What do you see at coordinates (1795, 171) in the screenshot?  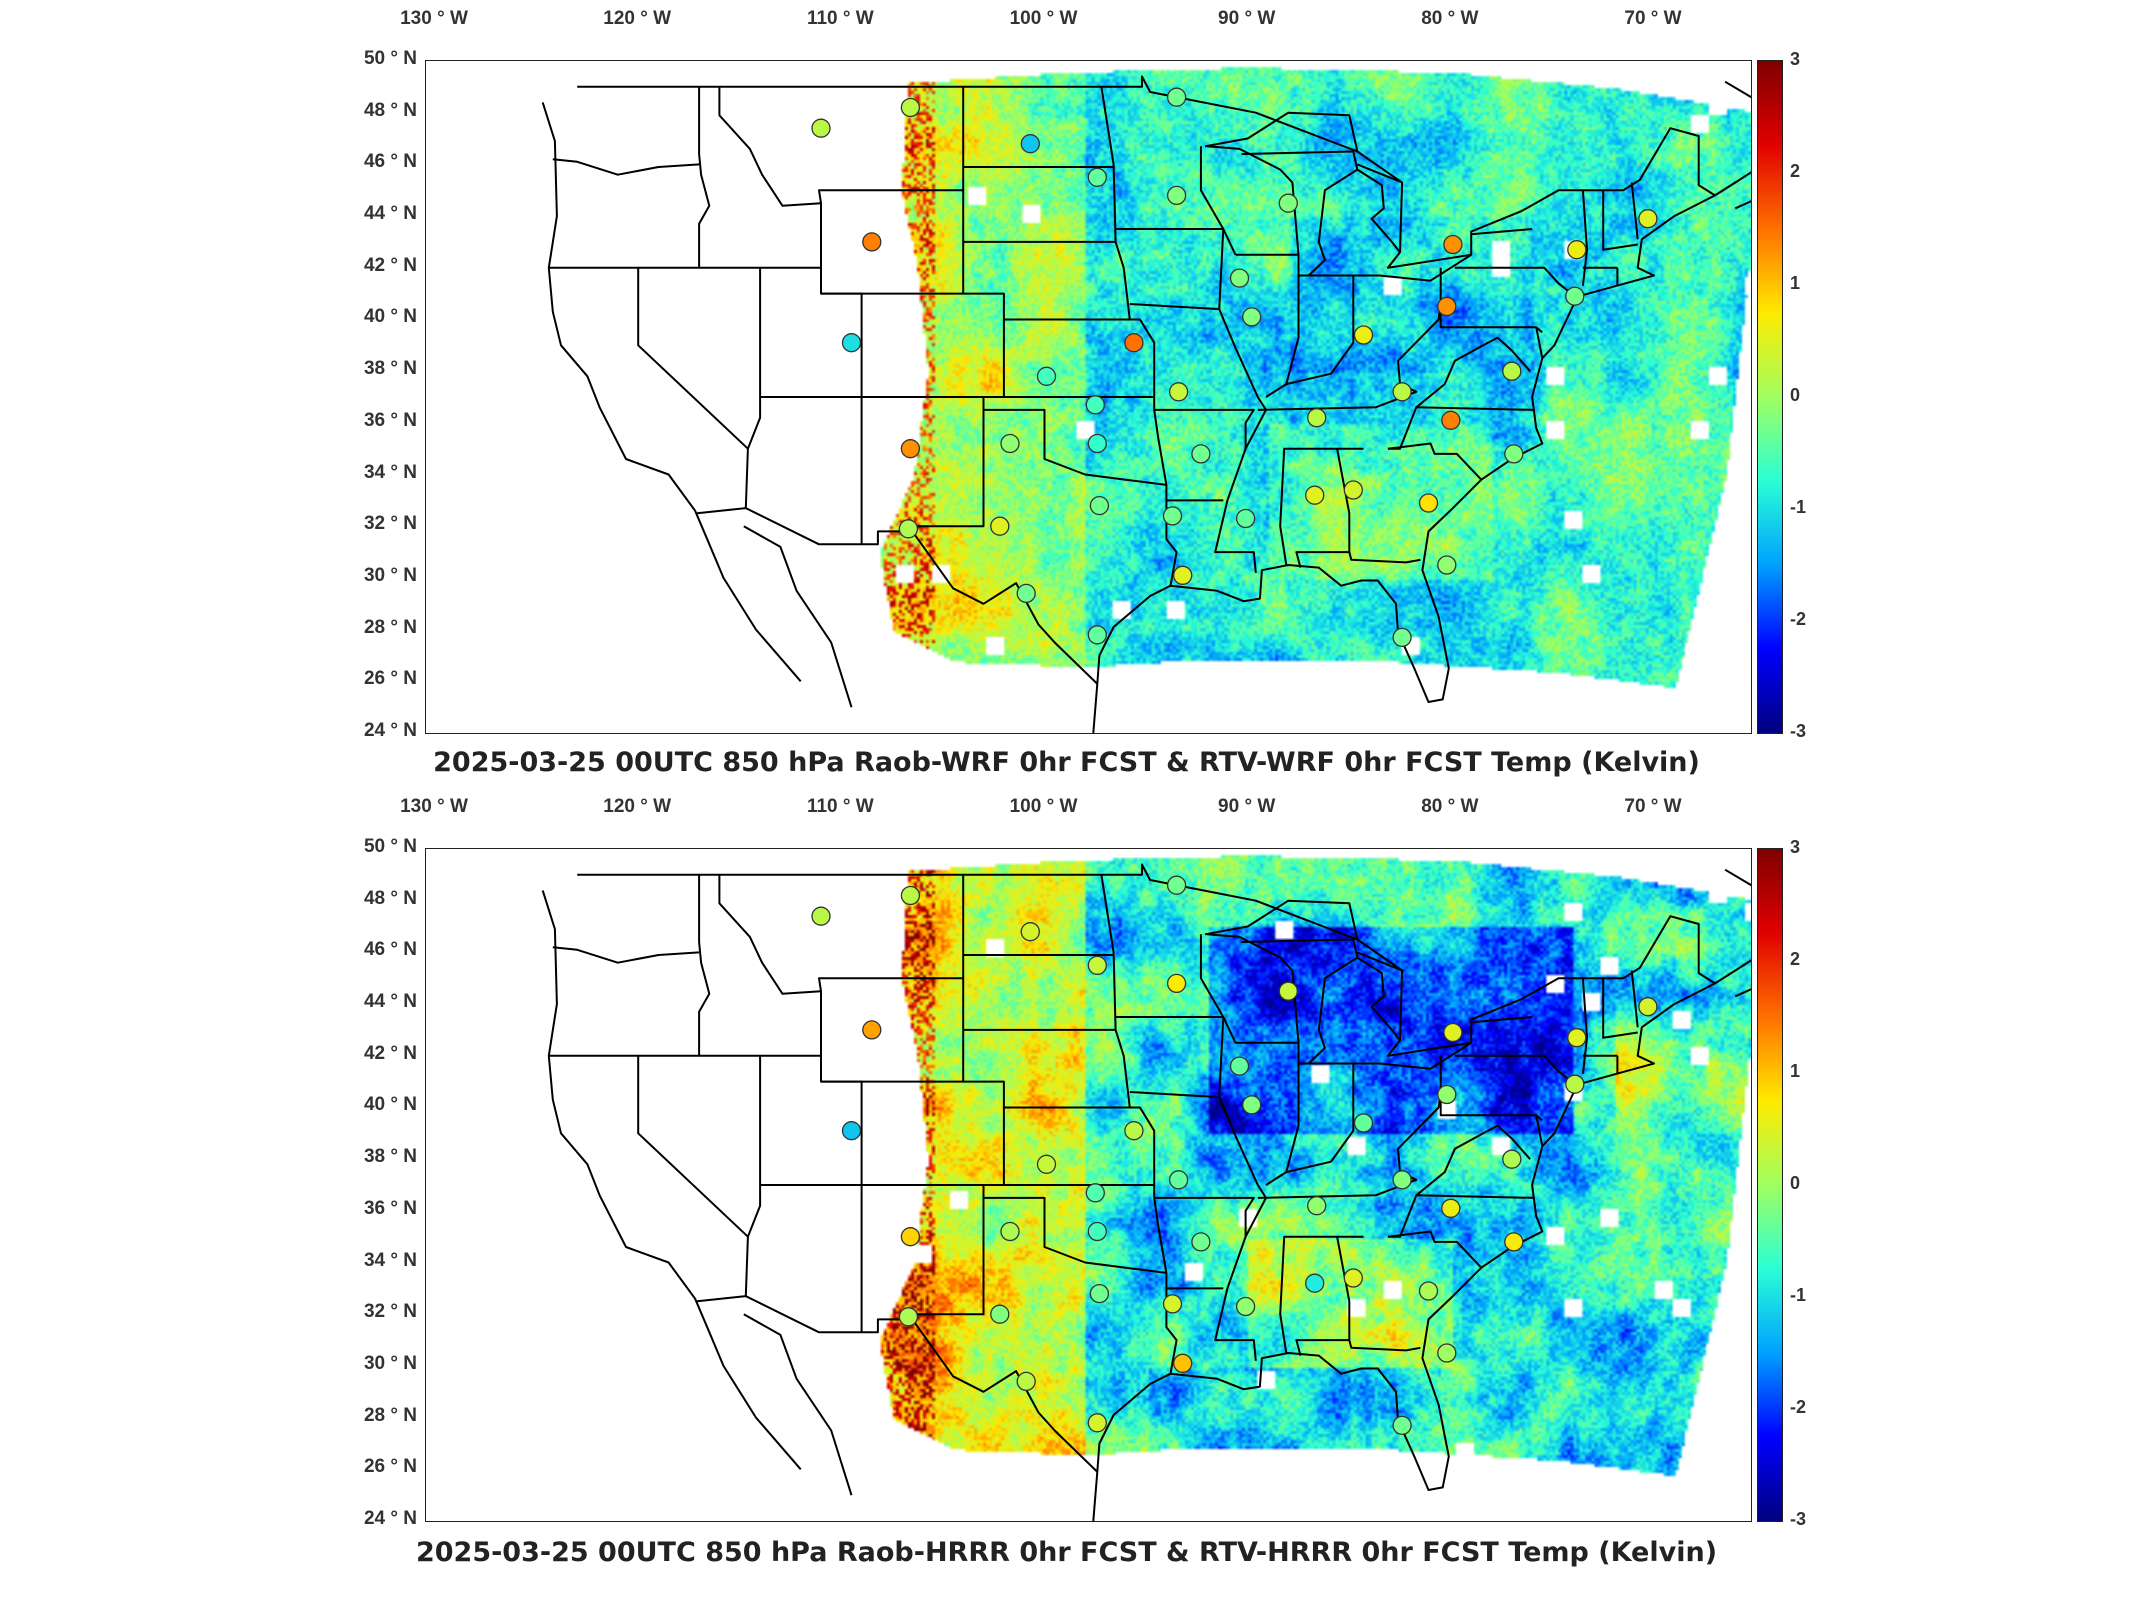 I see `colorbar-tick-label: 2` at bounding box center [1795, 171].